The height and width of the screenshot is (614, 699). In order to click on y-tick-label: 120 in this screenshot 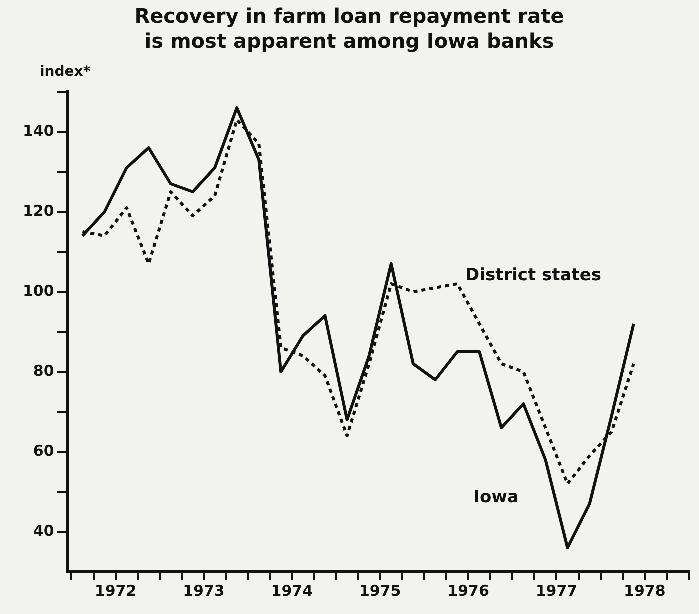, I will do `click(38, 211)`.